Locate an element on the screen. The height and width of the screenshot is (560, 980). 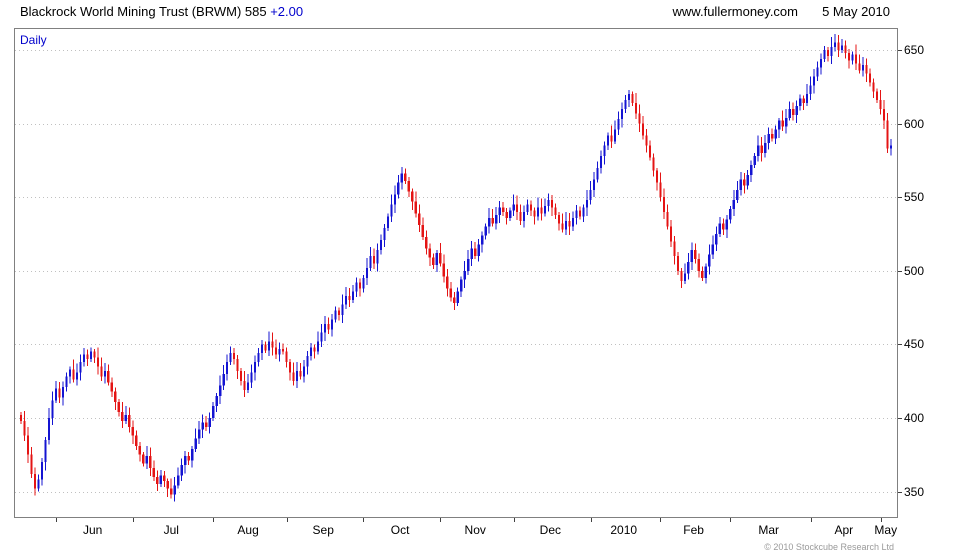
x-axis-label: Mar is located at coordinates (769, 530).